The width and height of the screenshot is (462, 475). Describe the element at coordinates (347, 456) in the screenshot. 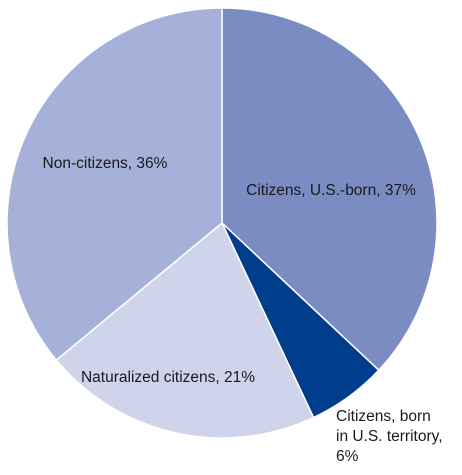

I see `slice-label-line: 6%` at that location.